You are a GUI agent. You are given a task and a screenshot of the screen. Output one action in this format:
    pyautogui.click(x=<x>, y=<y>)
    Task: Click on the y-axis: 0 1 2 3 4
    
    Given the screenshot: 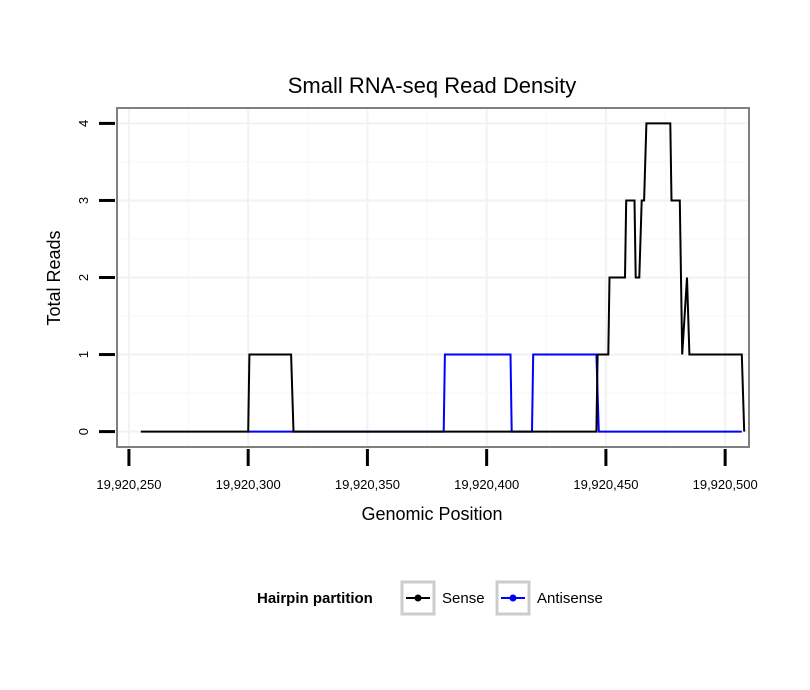 What is the action you would take?
    pyautogui.click(x=95, y=277)
    